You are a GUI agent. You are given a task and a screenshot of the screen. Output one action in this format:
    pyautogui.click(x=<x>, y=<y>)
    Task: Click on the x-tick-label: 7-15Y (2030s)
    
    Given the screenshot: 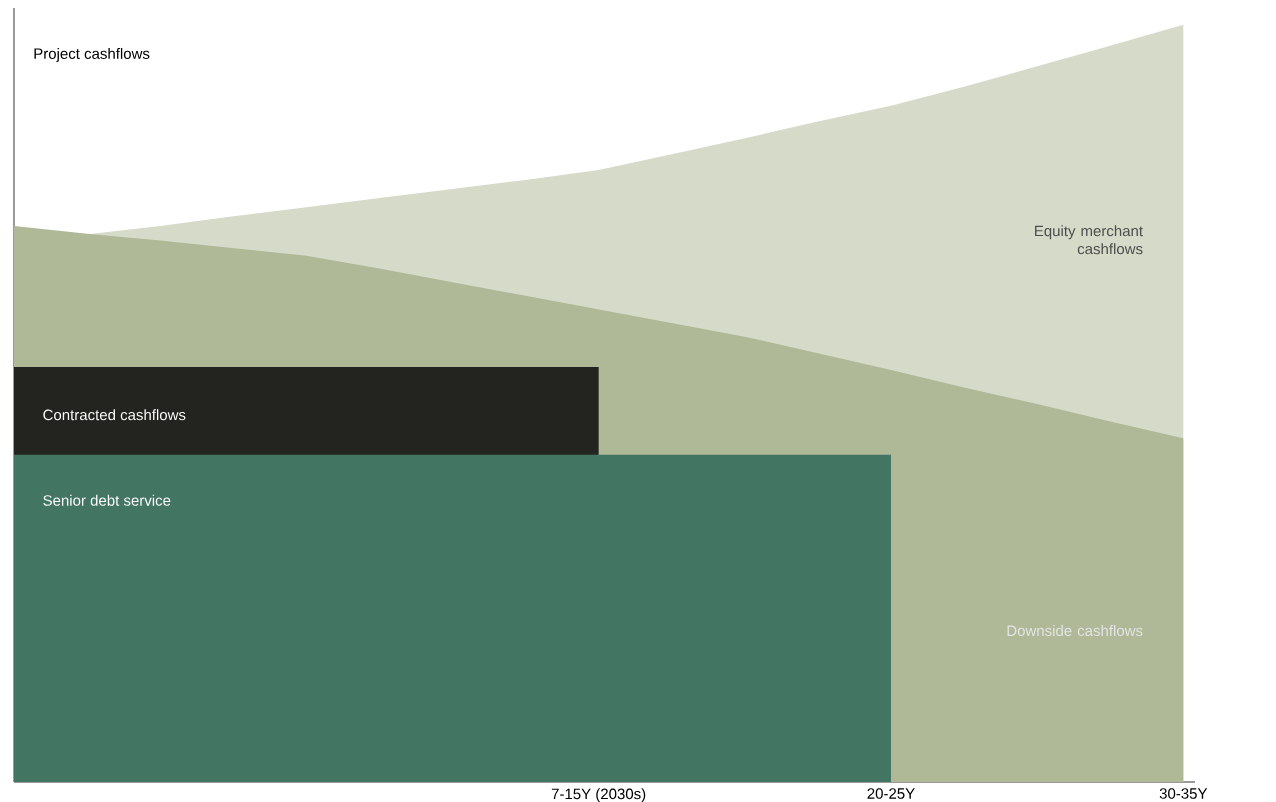 What is the action you would take?
    pyautogui.click(x=598, y=795)
    